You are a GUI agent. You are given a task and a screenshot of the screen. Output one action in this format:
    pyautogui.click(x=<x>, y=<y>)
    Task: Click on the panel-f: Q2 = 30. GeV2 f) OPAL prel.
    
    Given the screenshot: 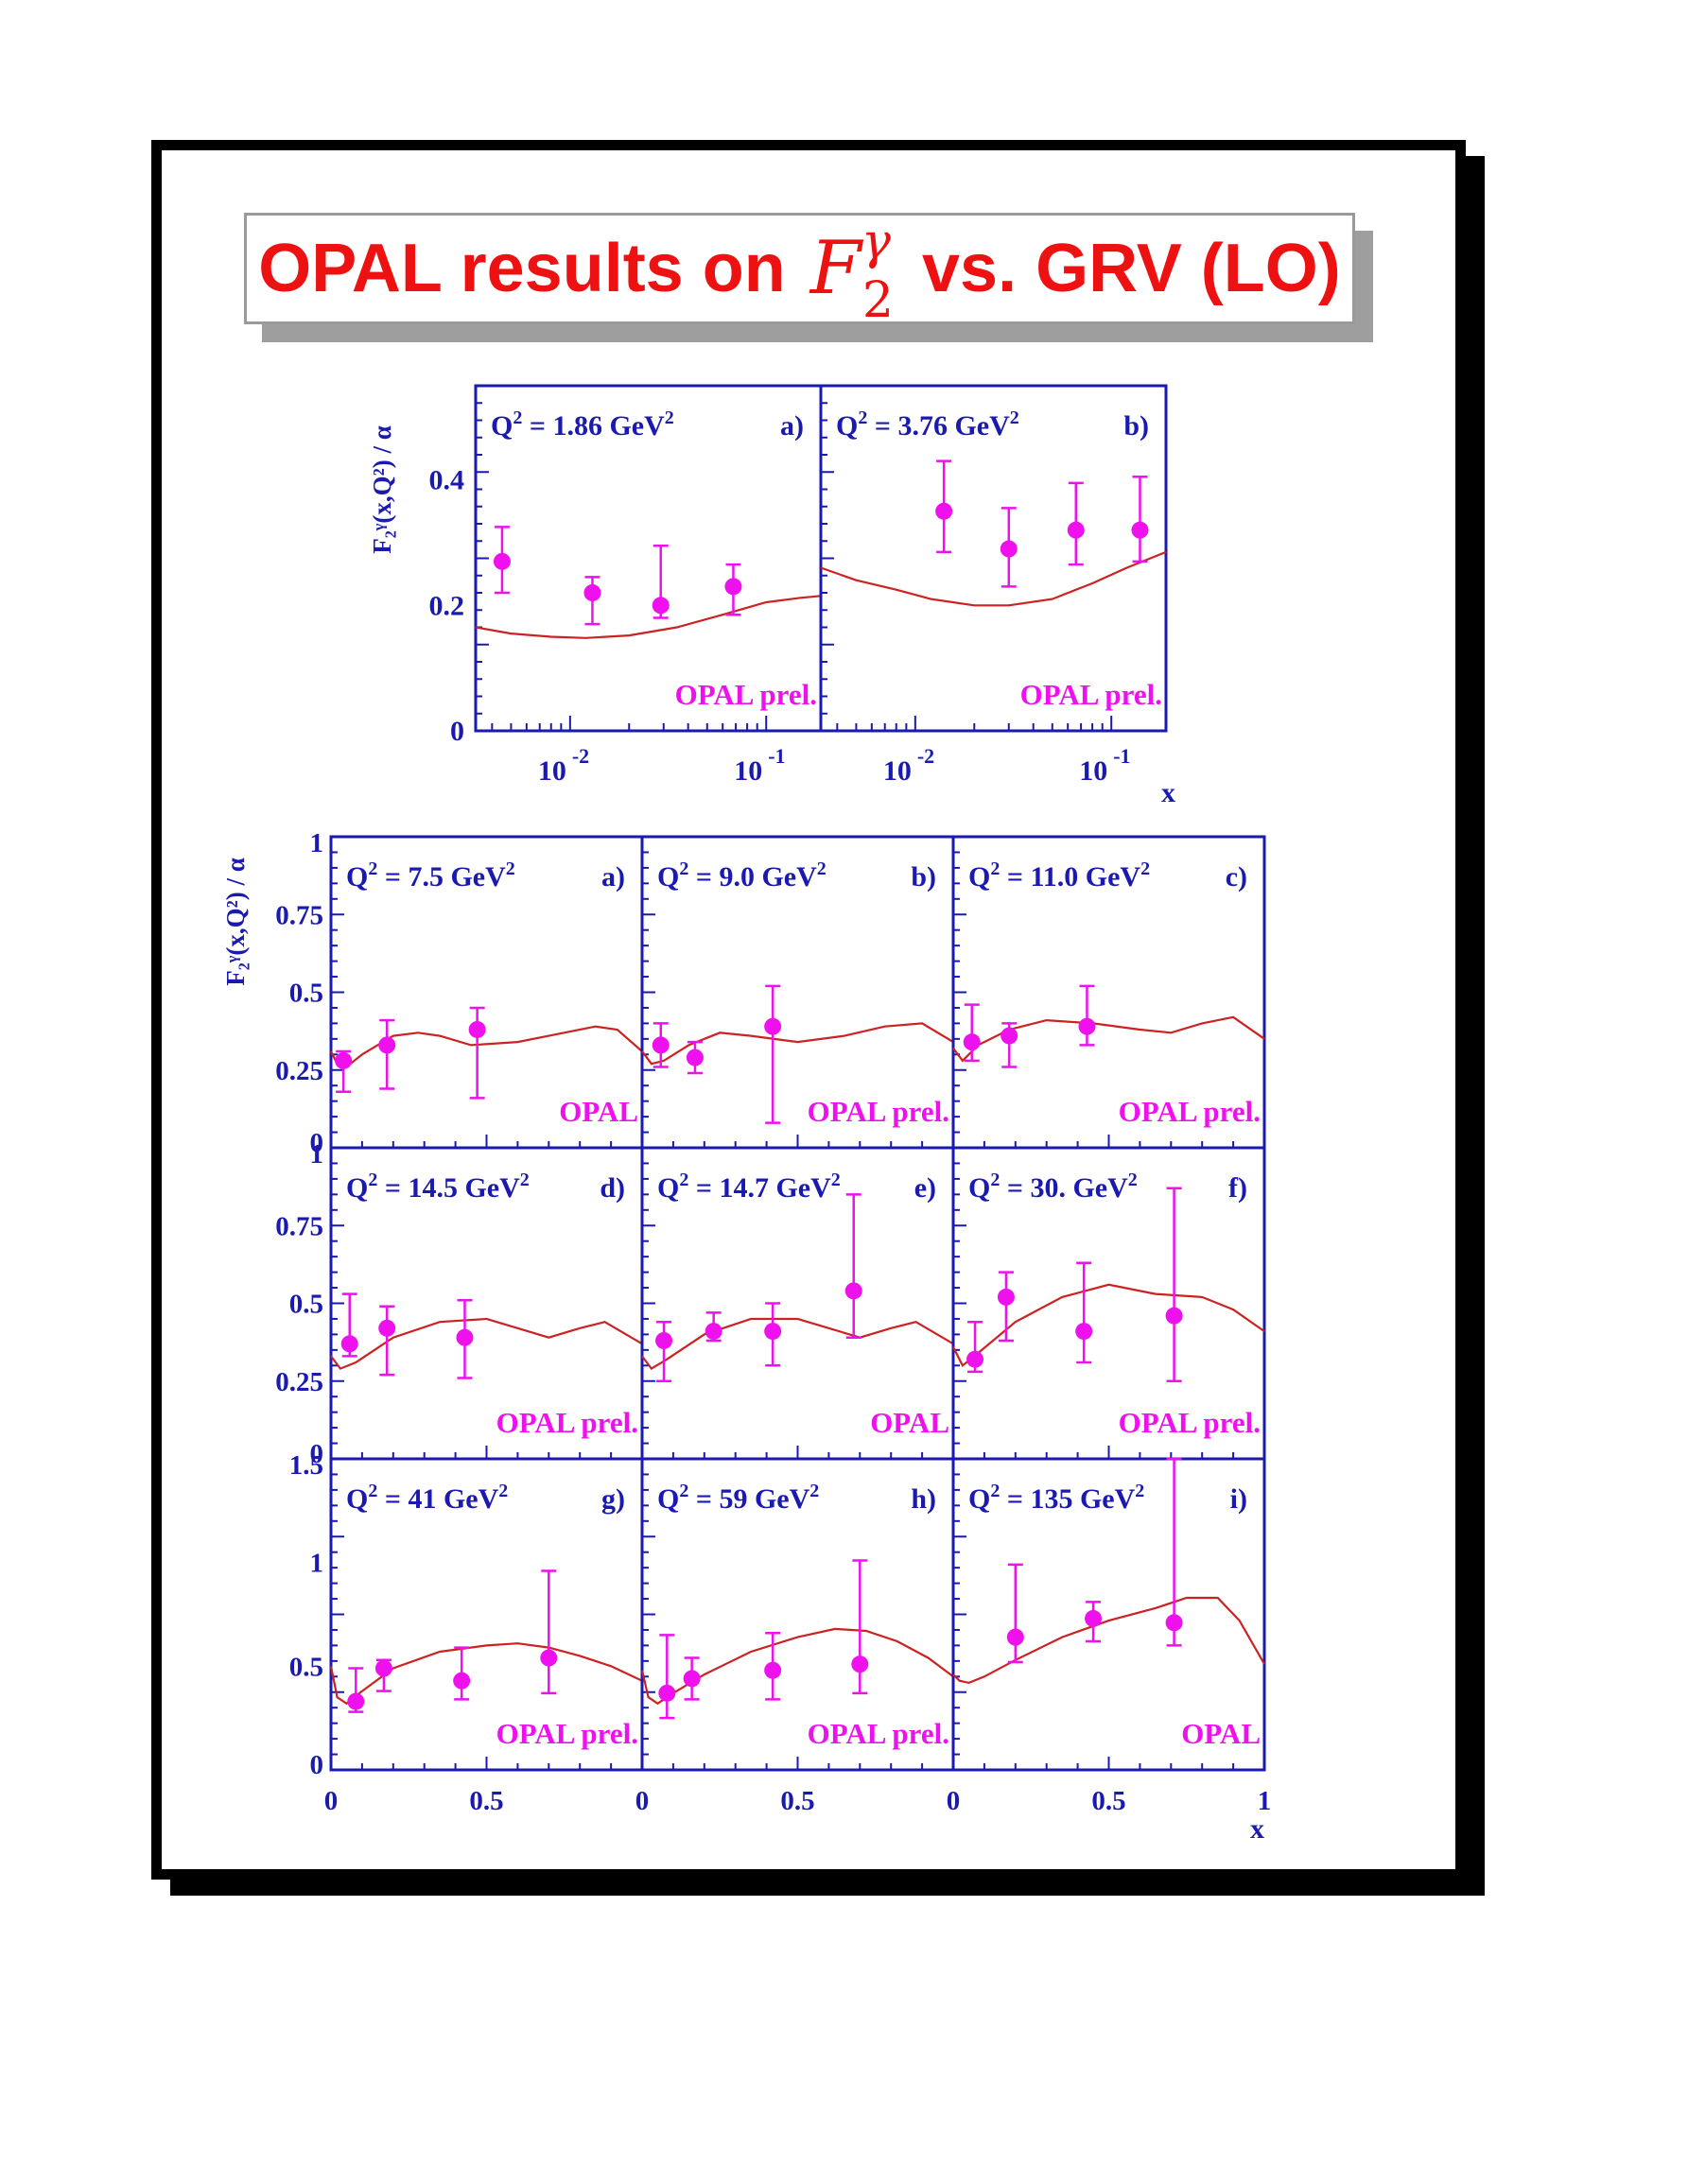 What is the action you would take?
    pyautogui.click(x=1108, y=1303)
    